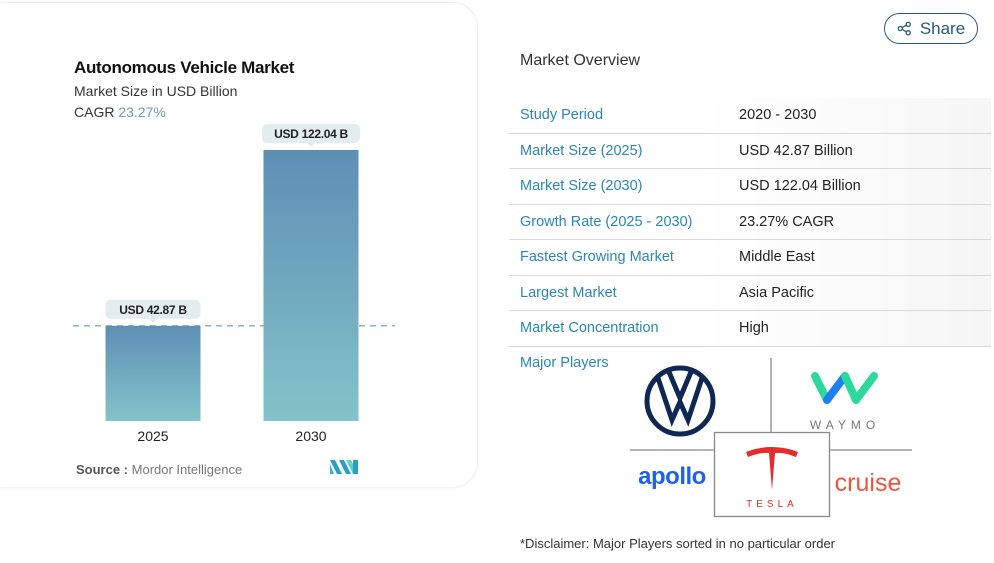  What do you see at coordinates (772, 478) in the screenshot?
I see `tesla-logo-icon: TESLA` at bounding box center [772, 478].